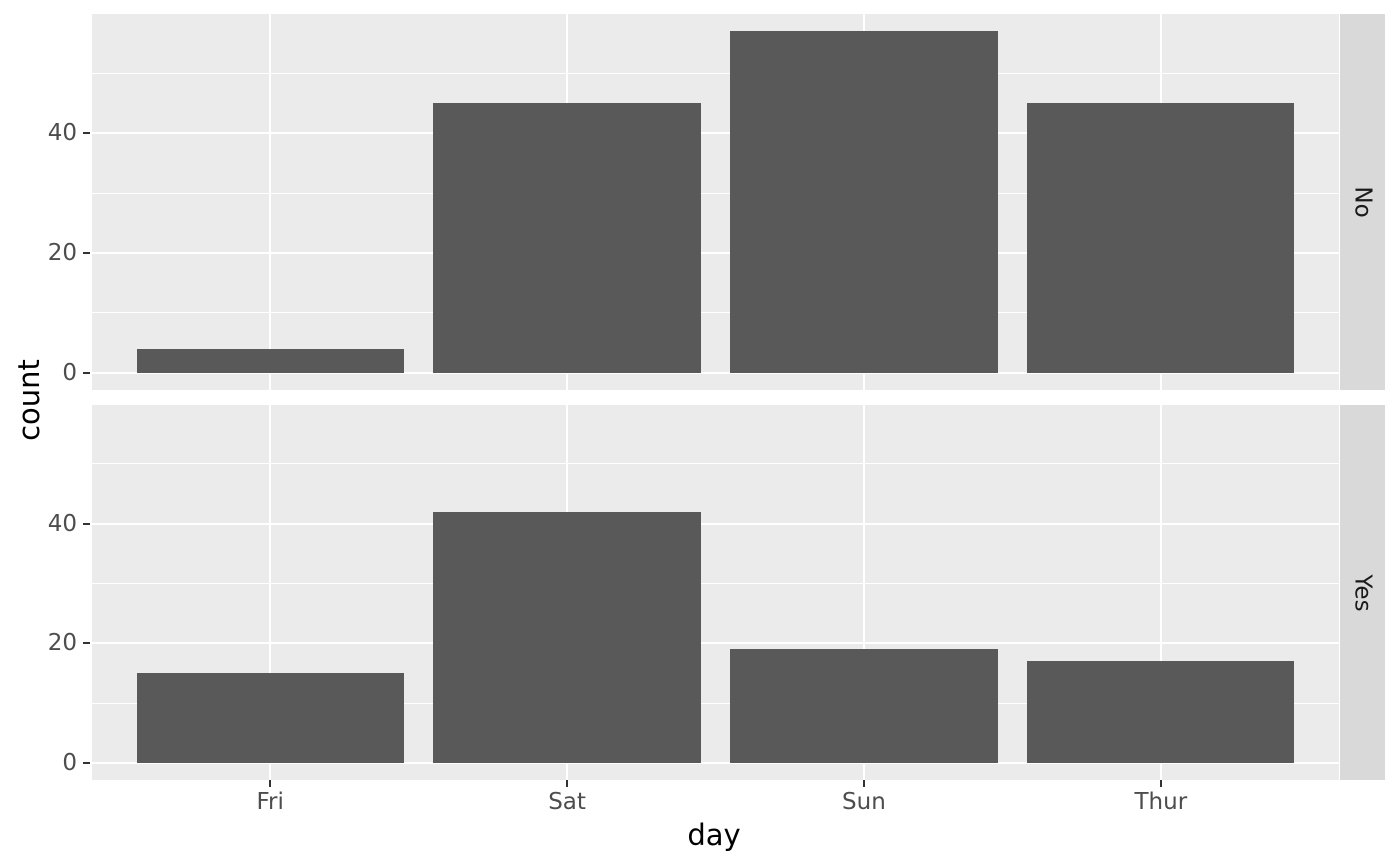 The image size is (1400, 865). What do you see at coordinates (864, 202) in the screenshot?
I see `bar-sun-no` at bounding box center [864, 202].